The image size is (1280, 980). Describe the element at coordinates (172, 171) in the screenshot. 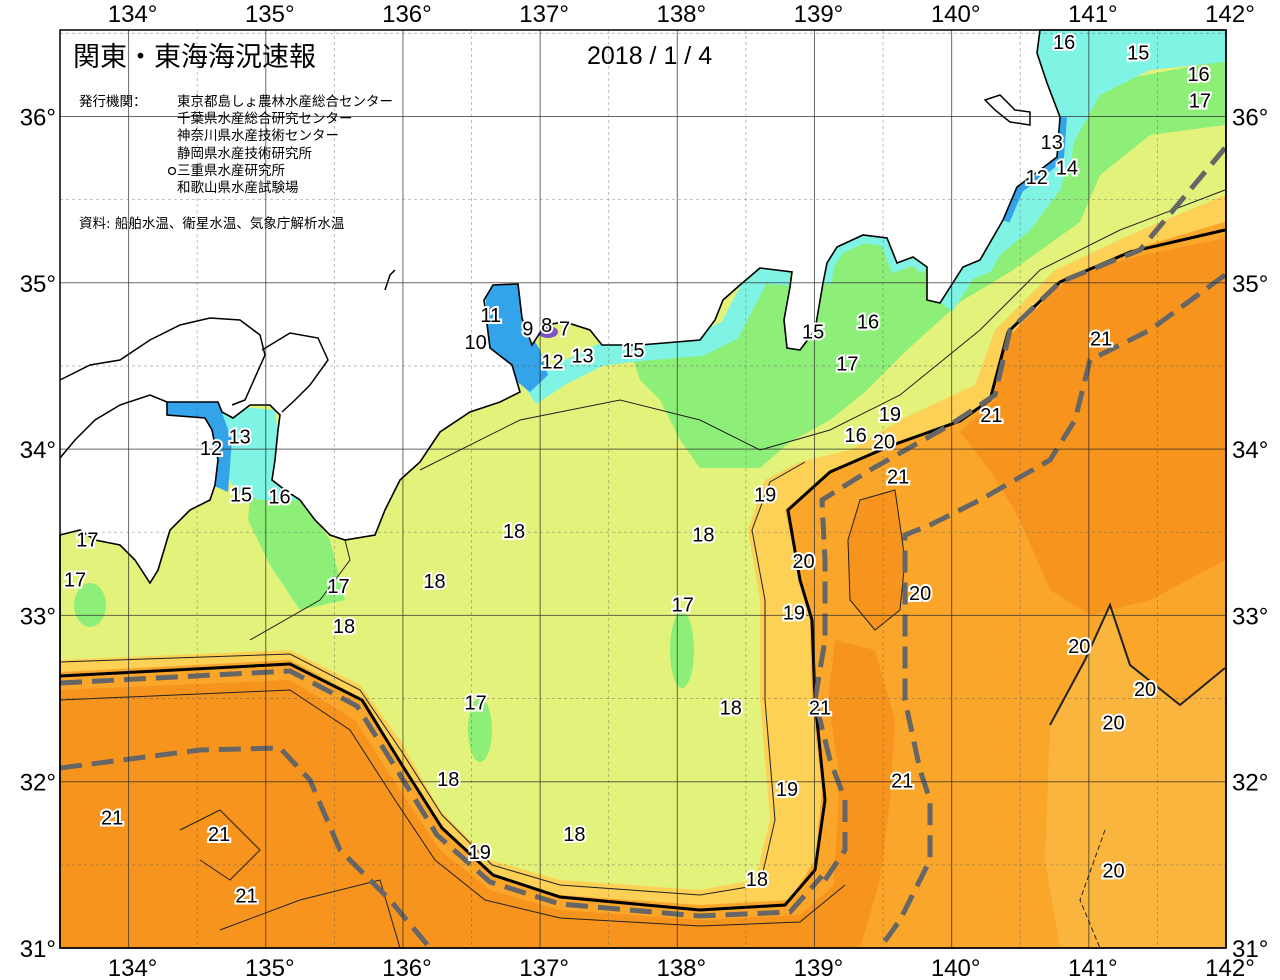

I see `current-issuer-marker` at that location.